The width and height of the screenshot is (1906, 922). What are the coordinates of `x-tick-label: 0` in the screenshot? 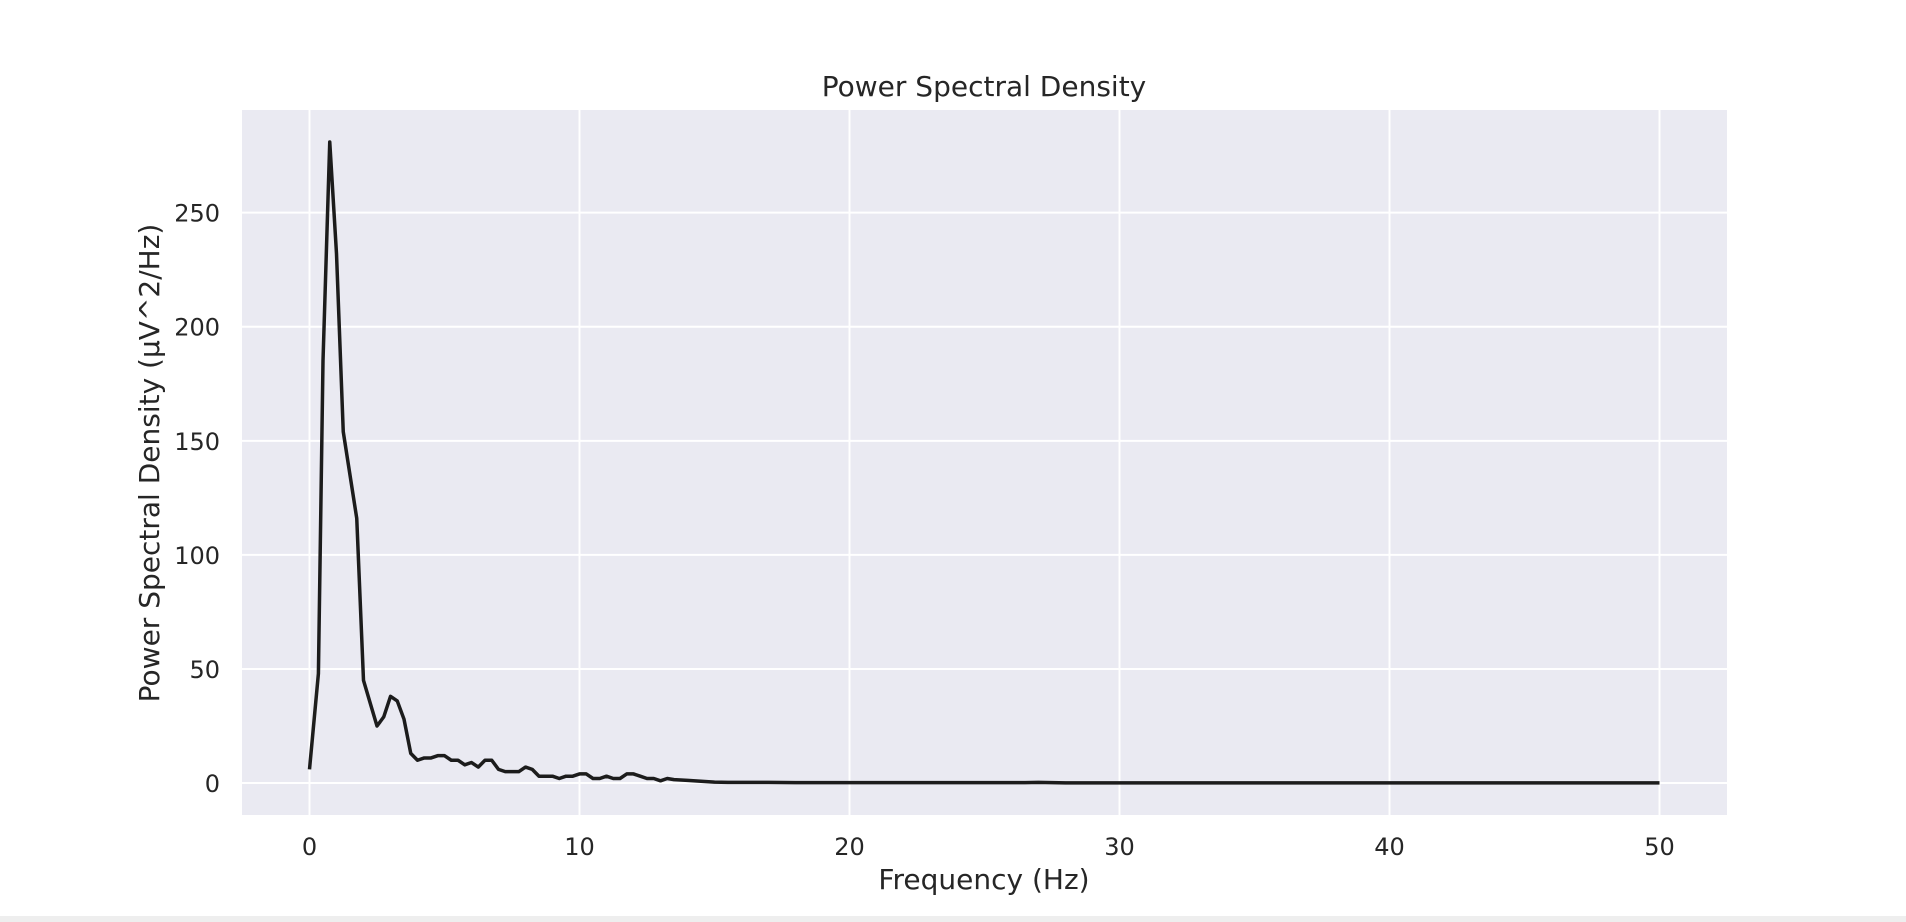 It's located at (309, 847).